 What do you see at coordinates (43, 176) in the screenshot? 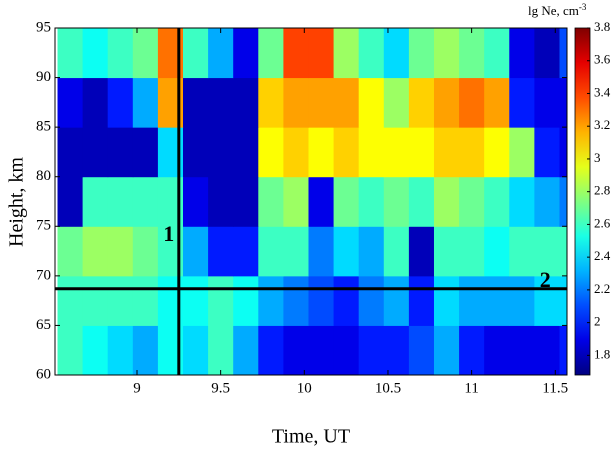
I see `y-tick-label: 80` at bounding box center [43, 176].